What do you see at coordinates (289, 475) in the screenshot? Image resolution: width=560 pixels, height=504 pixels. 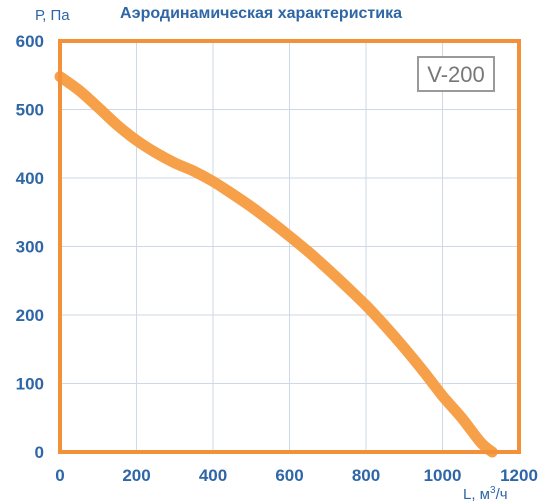 I see `x-tick-label: 600` at bounding box center [289, 475].